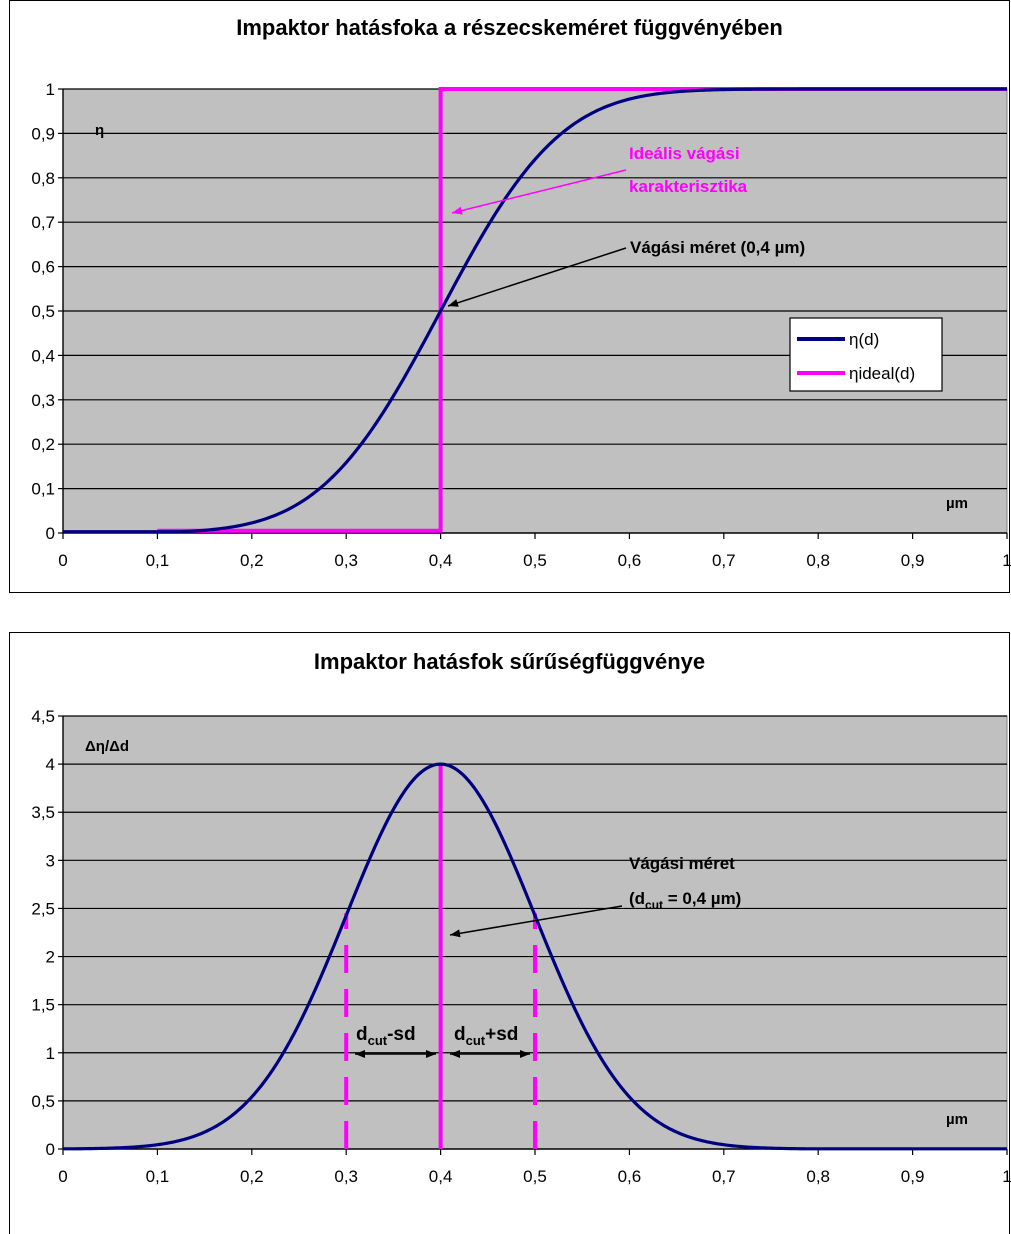  I want to click on y-axis-label: η, so click(99, 130).